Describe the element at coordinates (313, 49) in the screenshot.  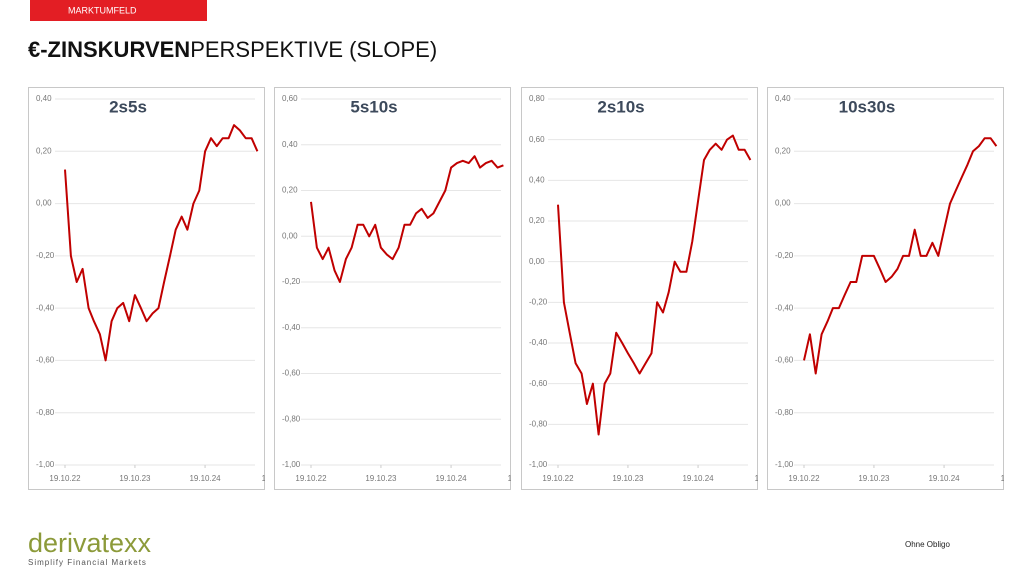
I see `title-rest: PERSPEKTIVE (SLOPE)` at that location.